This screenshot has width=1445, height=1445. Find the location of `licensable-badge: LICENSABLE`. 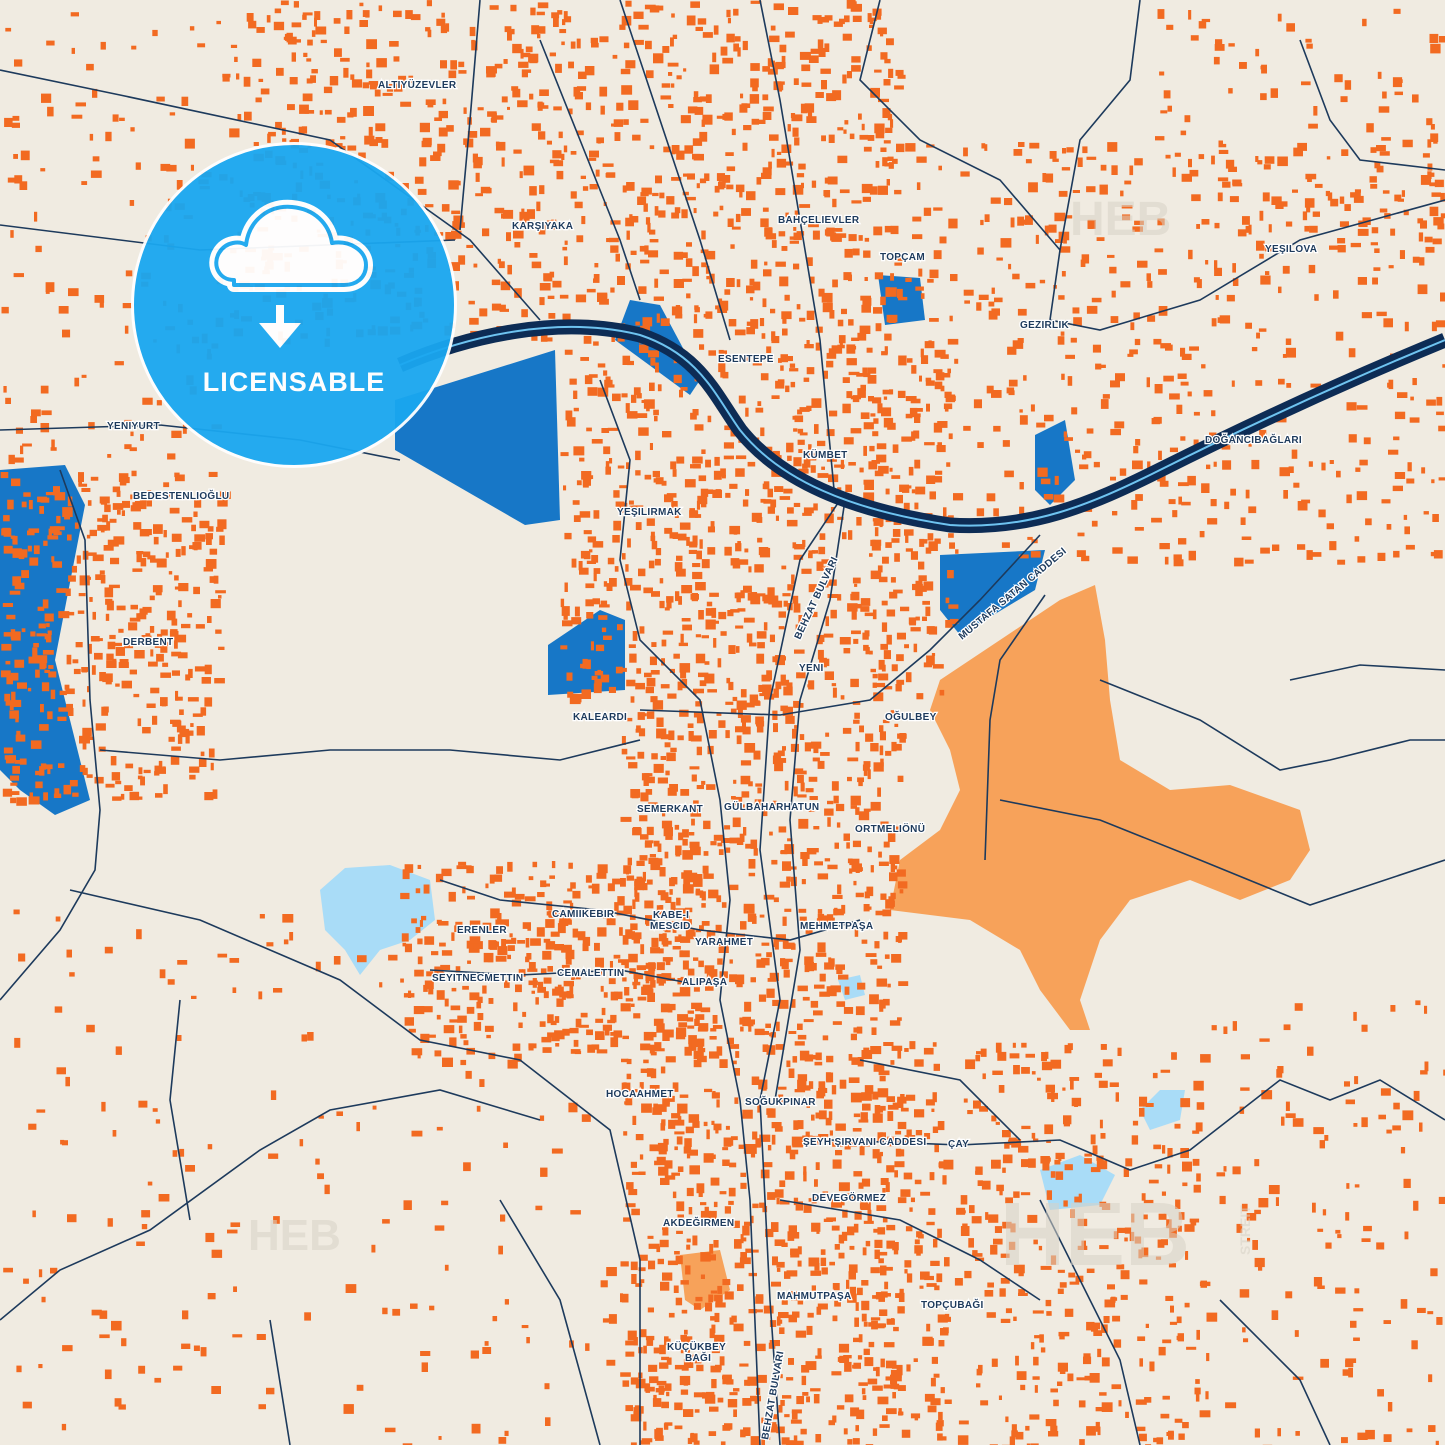

licensable-badge: LICENSABLE is located at coordinates (294, 305).